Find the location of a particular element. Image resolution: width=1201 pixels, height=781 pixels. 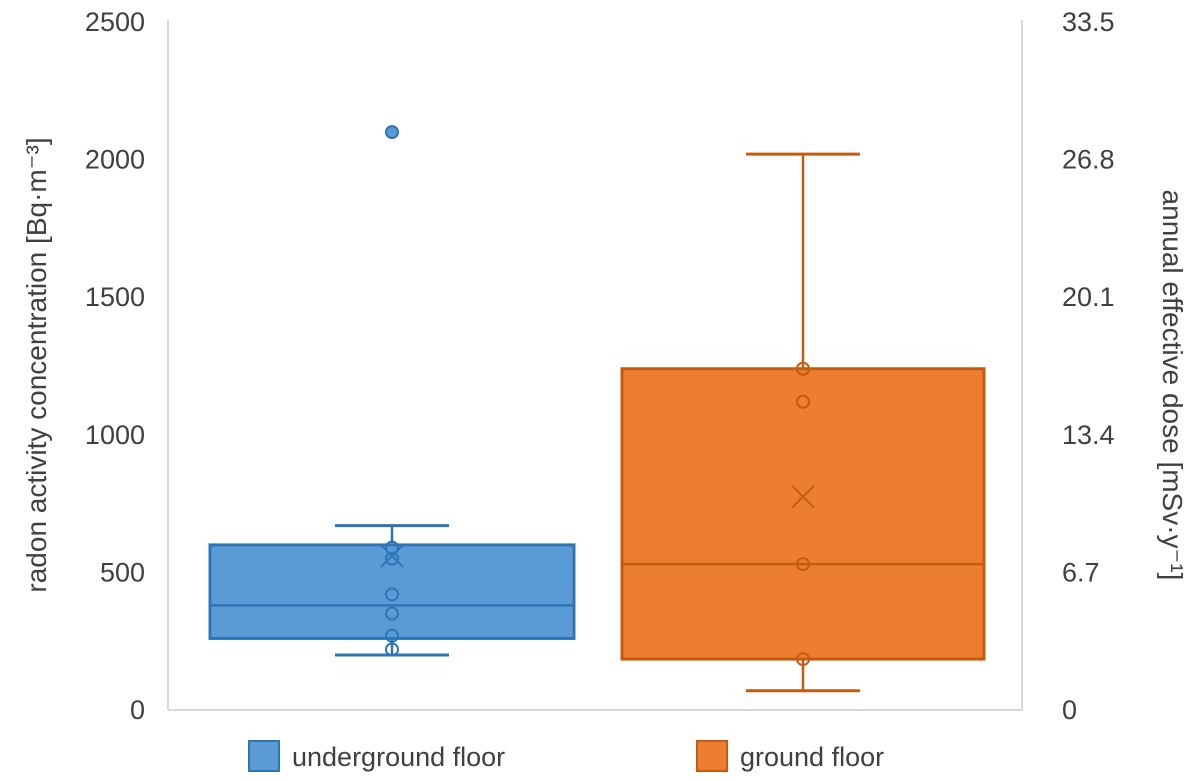

legend: underground floor ground floor is located at coordinates (566, 756).